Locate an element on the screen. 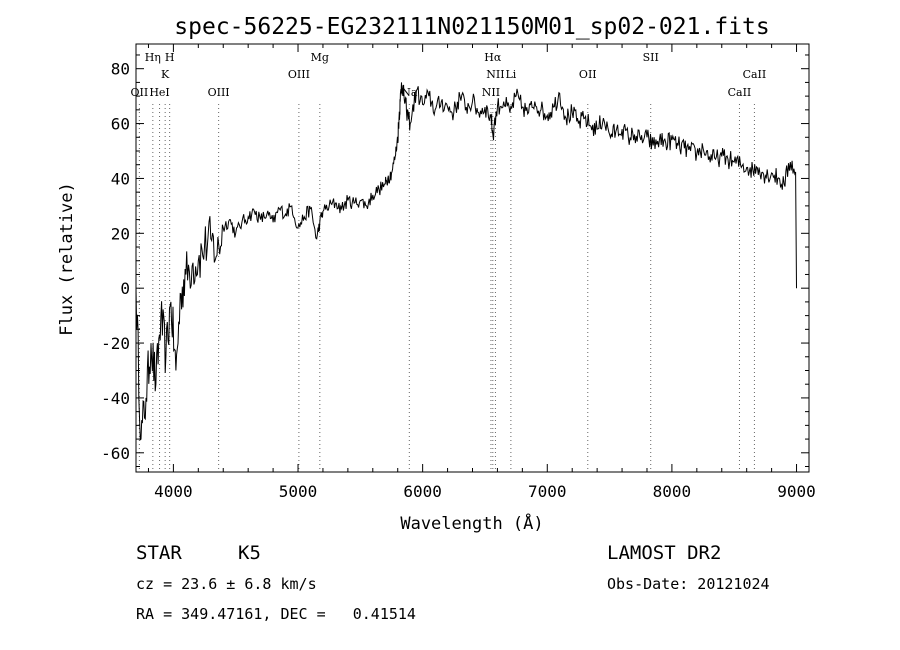 Image resolution: width=900 pixels, height=650 pixels. y-tick-label: 40 is located at coordinates (120, 178).